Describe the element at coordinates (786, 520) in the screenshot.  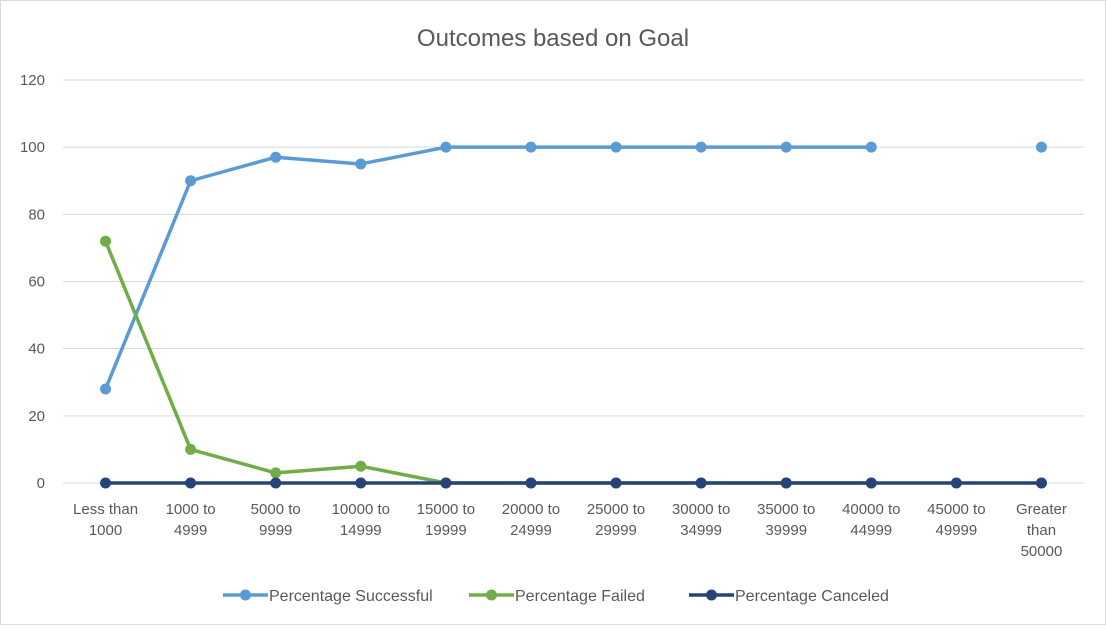
I see `x-tick-label: 35000 to 39999` at that location.